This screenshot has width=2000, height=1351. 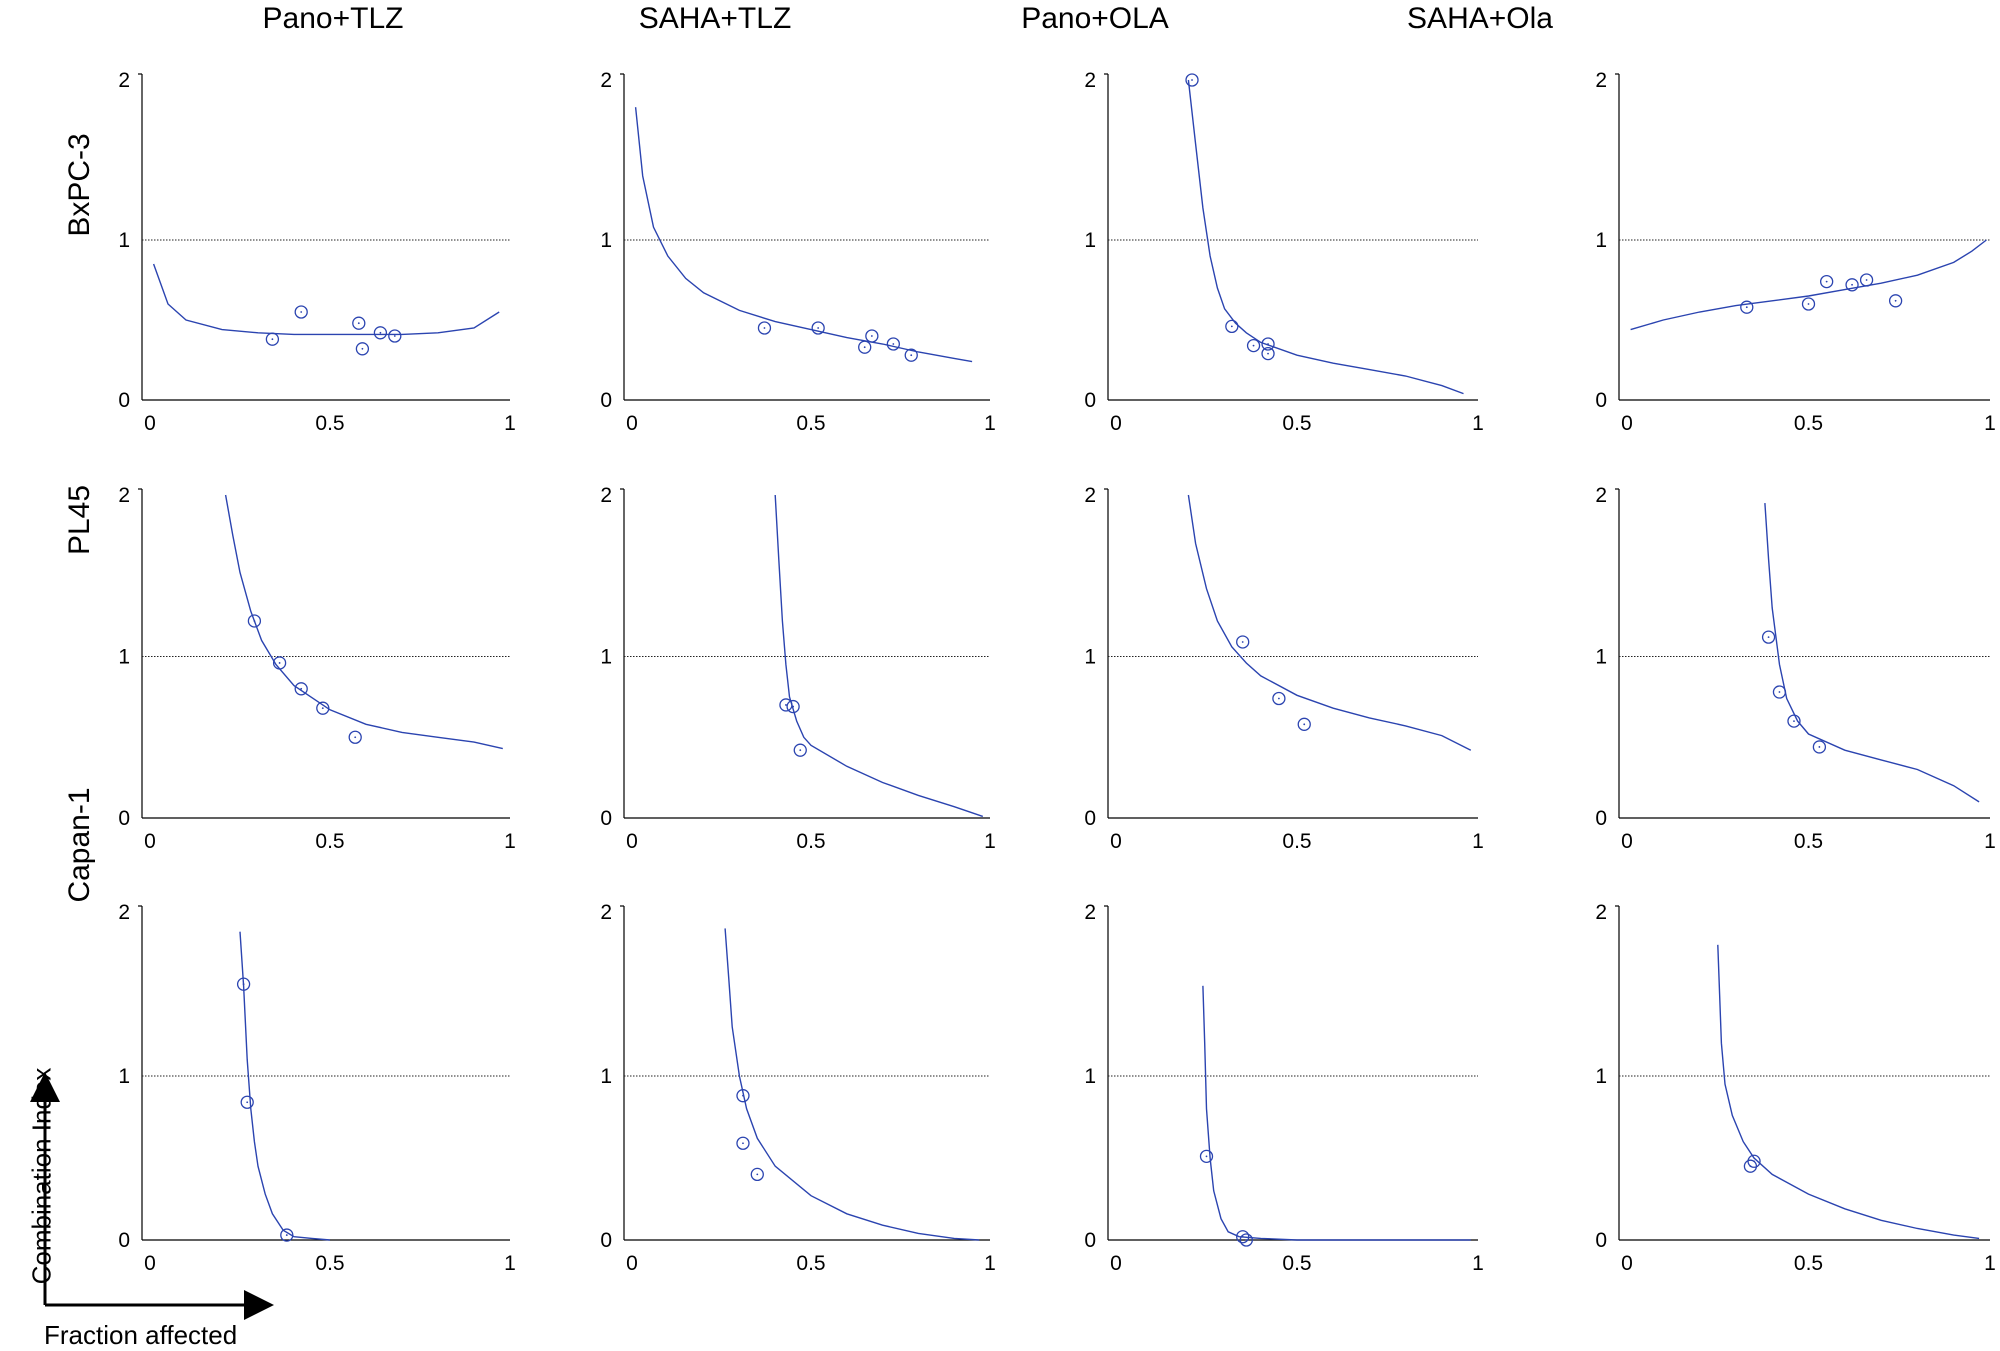 What do you see at coordinates (715, 18) in the screenshot?
I see `column-title-saha-tlz: SAHA+TLZ` at bounding box center [715, 18].